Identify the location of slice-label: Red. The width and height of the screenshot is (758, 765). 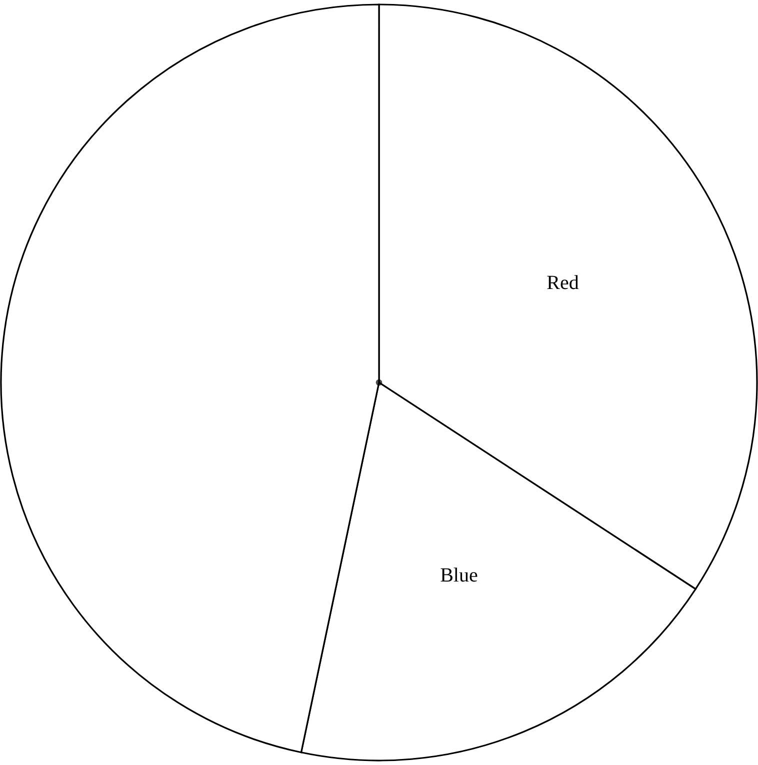
(562, 283).